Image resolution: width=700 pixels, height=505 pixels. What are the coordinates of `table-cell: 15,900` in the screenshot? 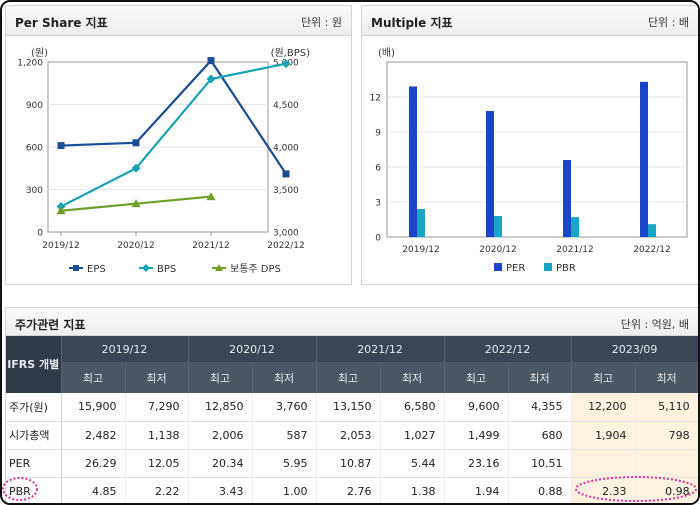 It's located at (93, 407).